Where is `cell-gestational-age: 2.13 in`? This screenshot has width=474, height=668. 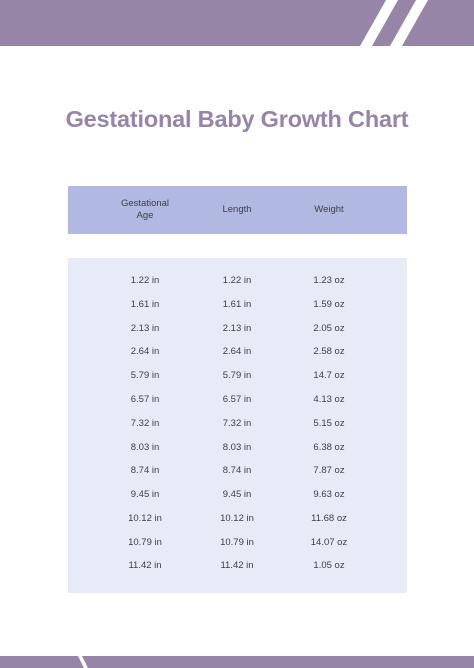 cell-gestational-age: 2.13 in is located at coordinates (145, 328).